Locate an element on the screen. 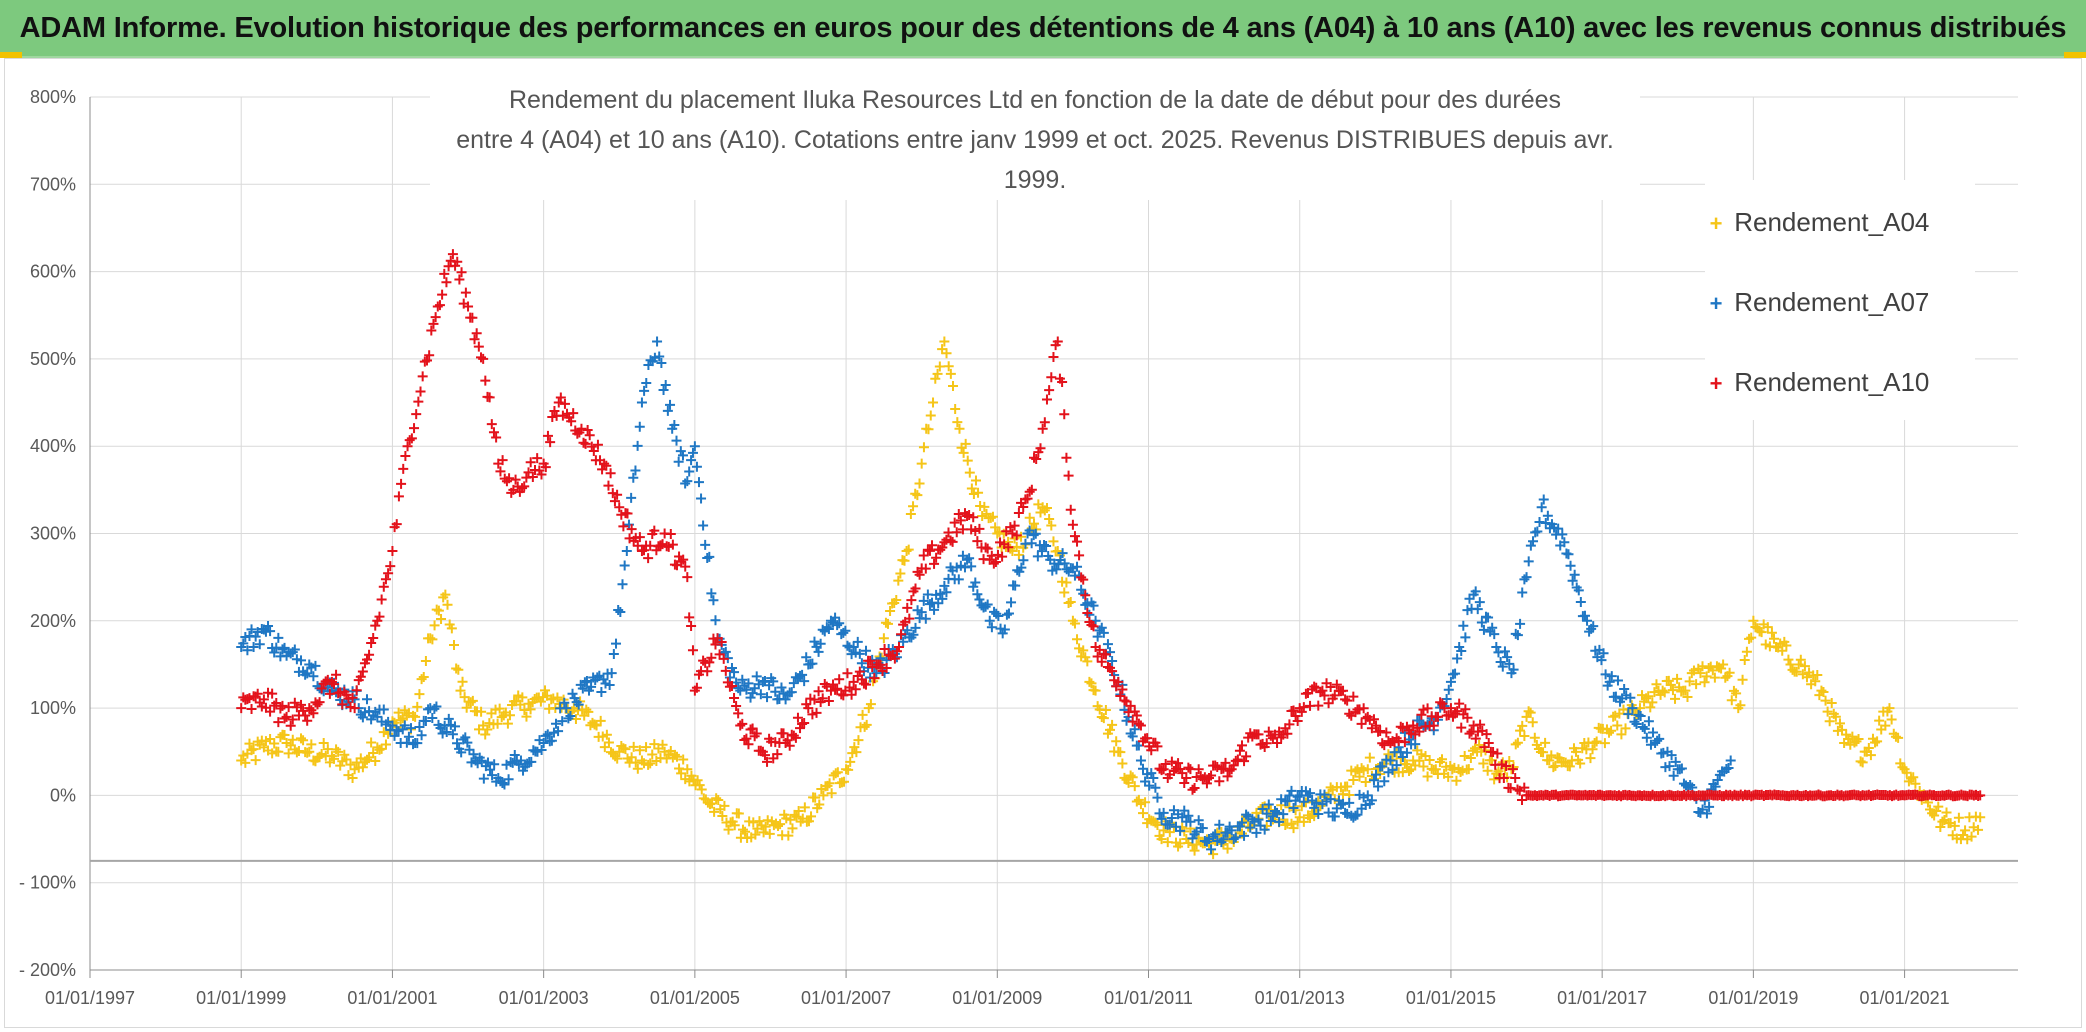 Image resolution: width=2086 pixels, height=1032 pixels. y-tick-label: 100% is located at coordinates (53, 708).